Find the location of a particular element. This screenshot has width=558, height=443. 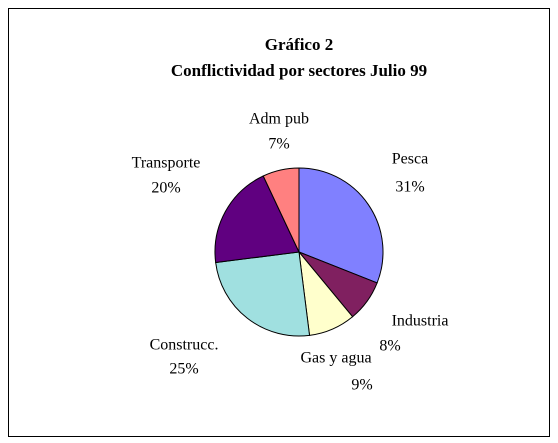

slice-value-label: 20% is located at coordinates (165, 188).